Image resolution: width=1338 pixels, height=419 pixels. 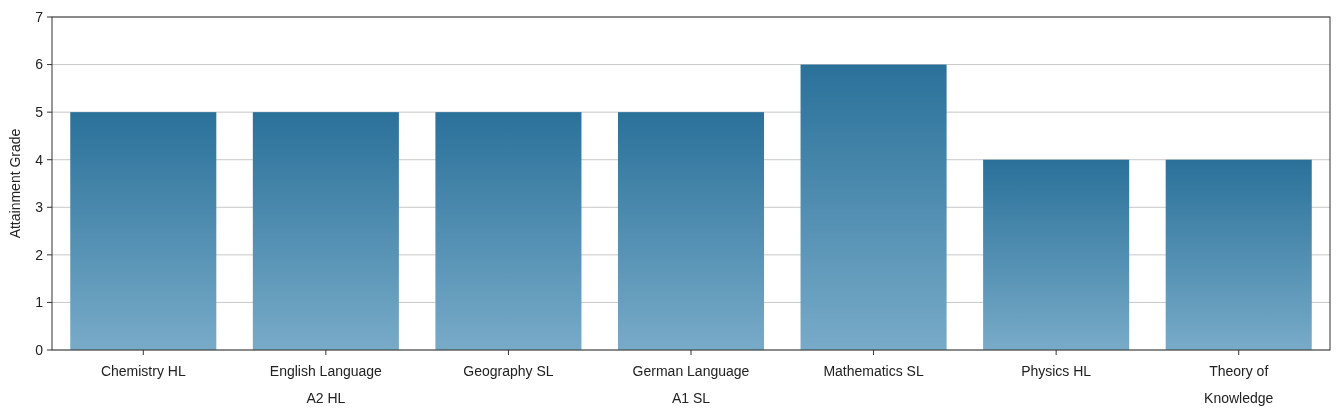 I want to click on x-tick-label: Geography SL, so click(x=508, y=371).